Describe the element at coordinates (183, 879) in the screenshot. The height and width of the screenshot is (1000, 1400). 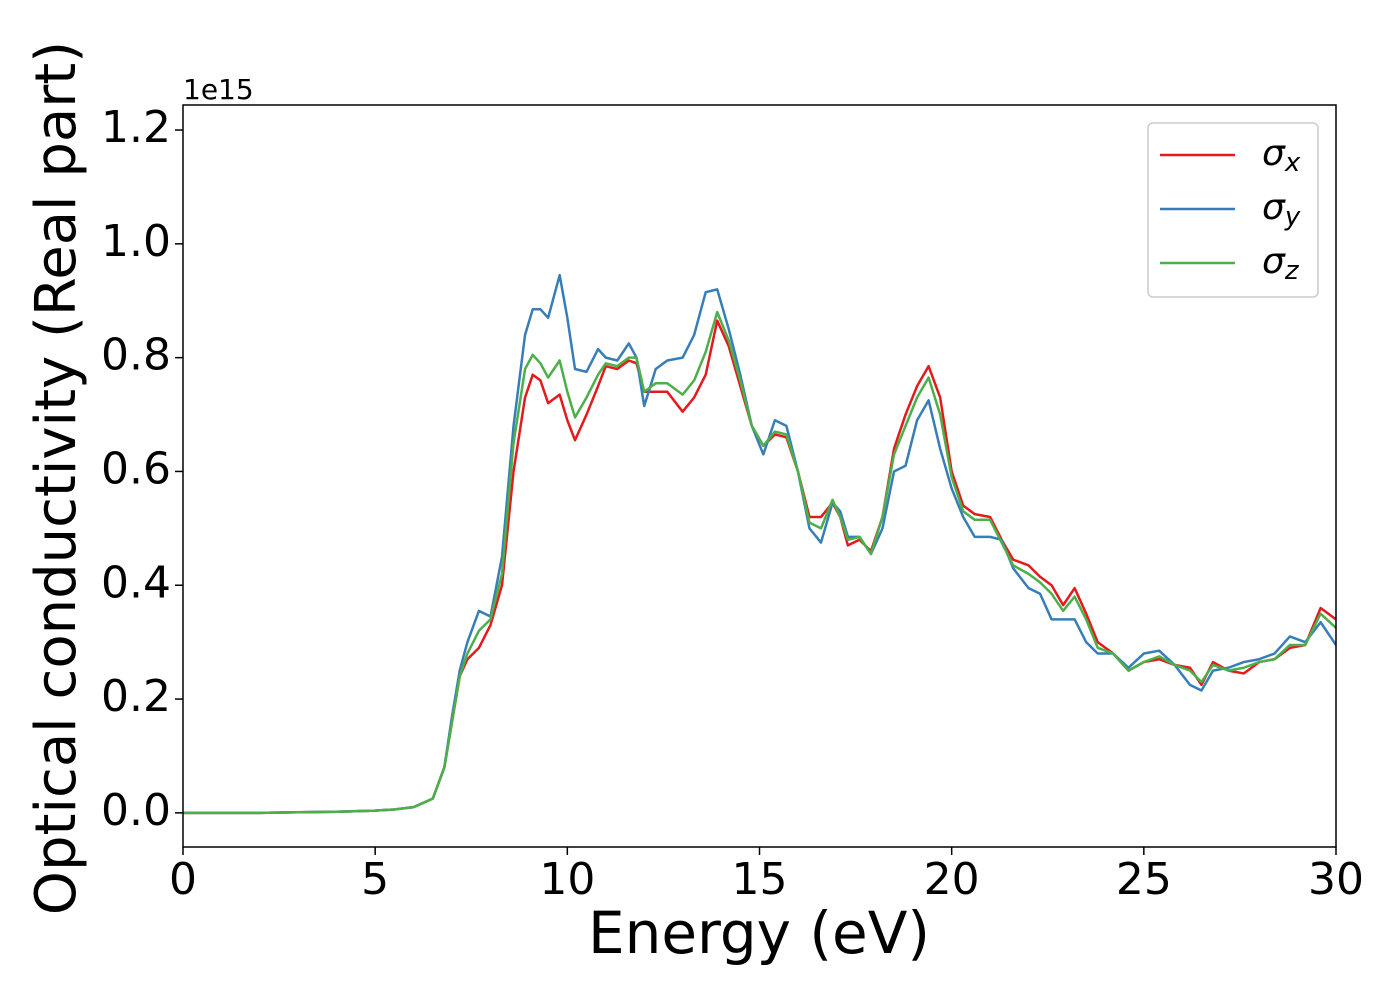
I see `x-tick-label: 0` at that location.